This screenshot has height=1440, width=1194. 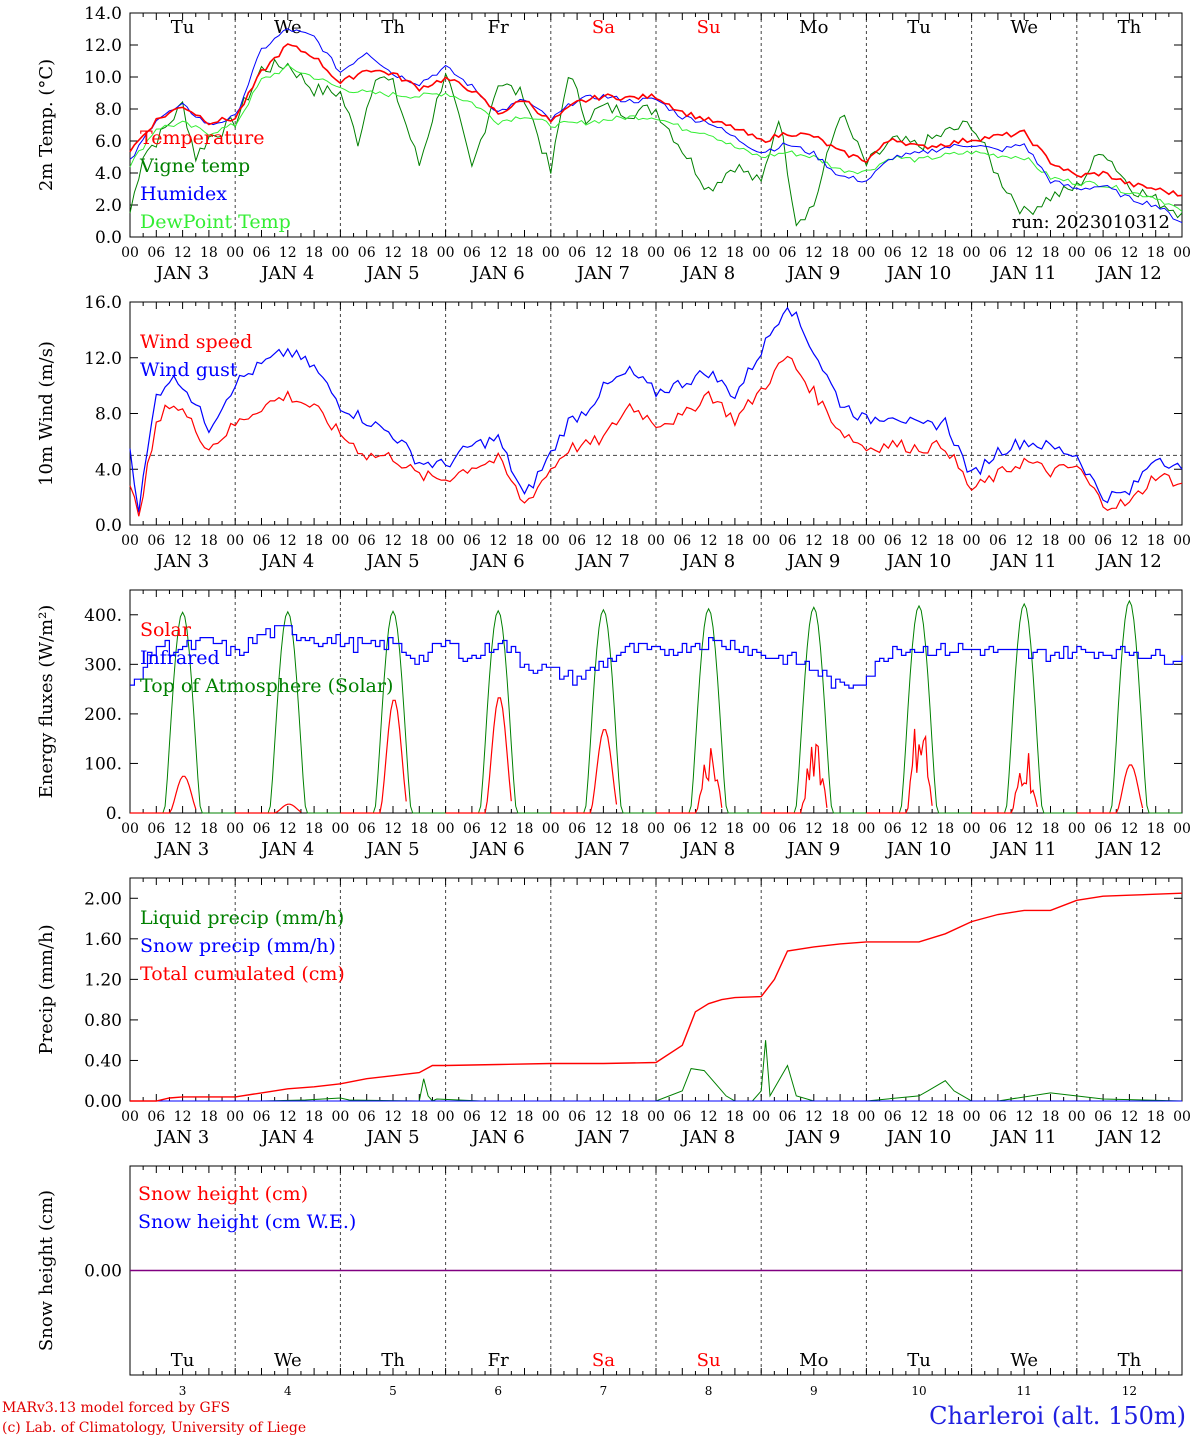 What do you see at coordinates (242, 974) in the screenshot?
I see `legend-entry: Total cumulated (cm)` at bounding box center [242, 974].